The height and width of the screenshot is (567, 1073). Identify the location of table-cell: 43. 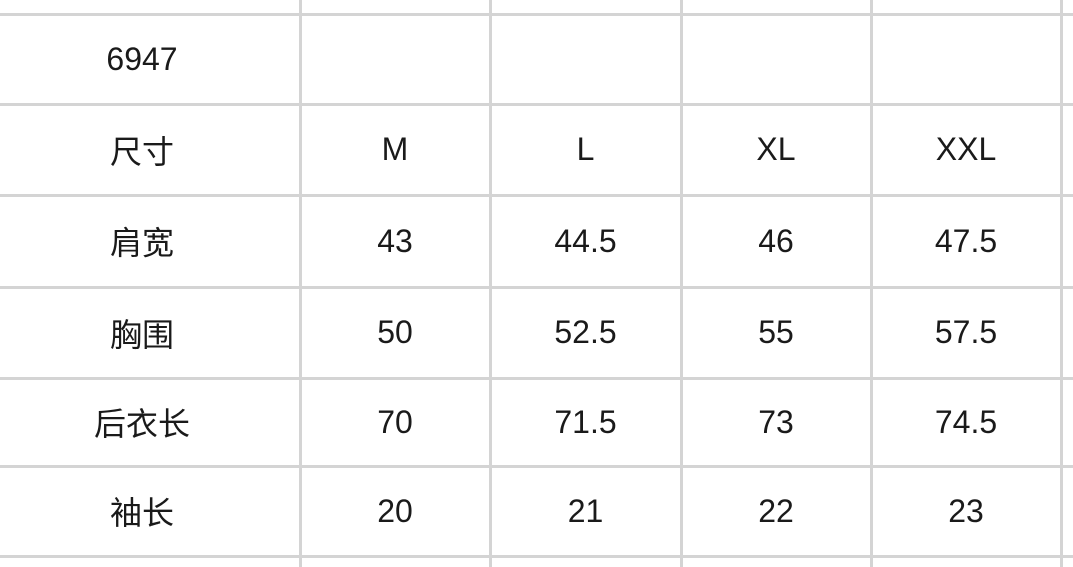
(395, 240).